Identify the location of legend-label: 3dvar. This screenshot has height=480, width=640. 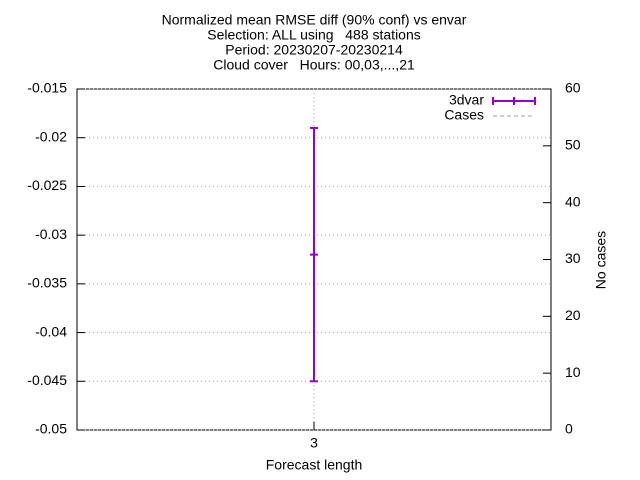
(466, 100).